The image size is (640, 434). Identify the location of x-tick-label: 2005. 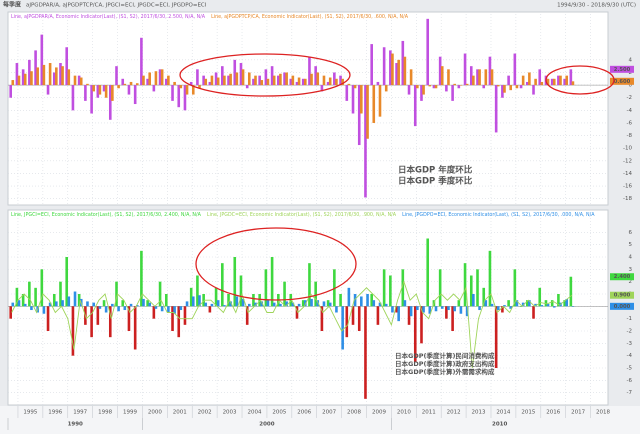
(279, 413).